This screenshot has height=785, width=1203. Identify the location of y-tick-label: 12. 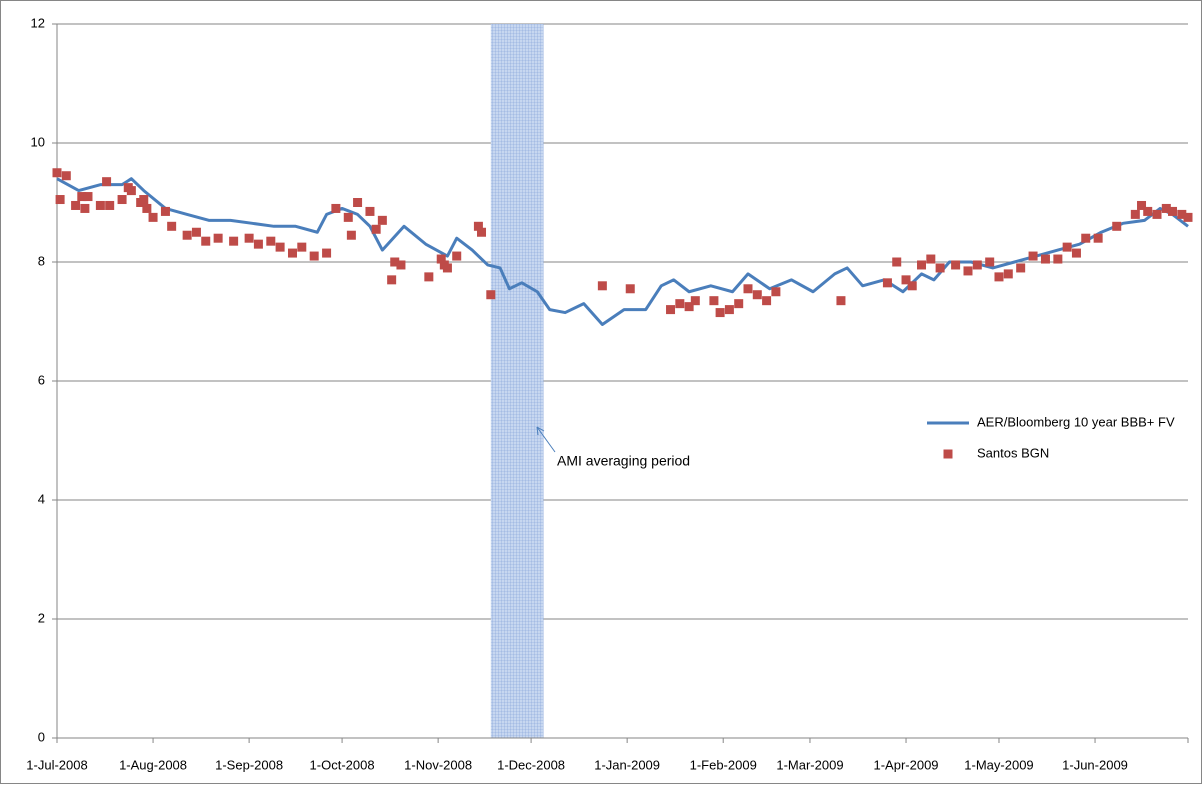
(38, 22).